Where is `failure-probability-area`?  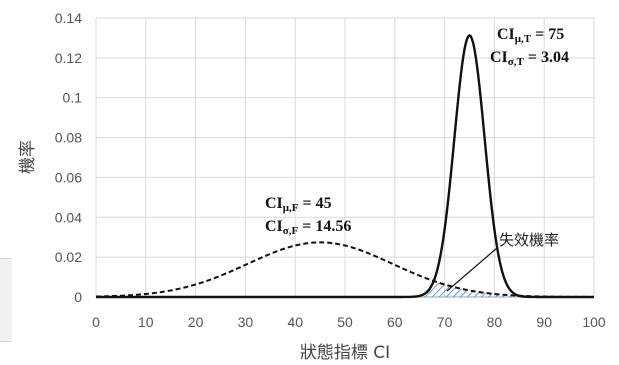 failure-probability-area is located at coordinates (474, 289).